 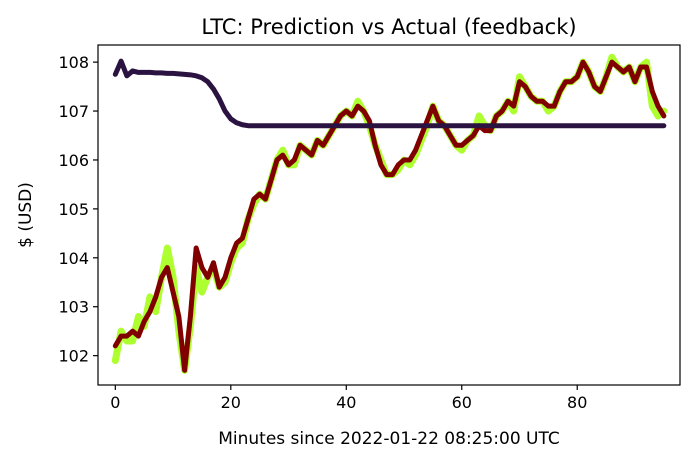 I want to click on y-tick-label: 103, so click(x=73, y=307).